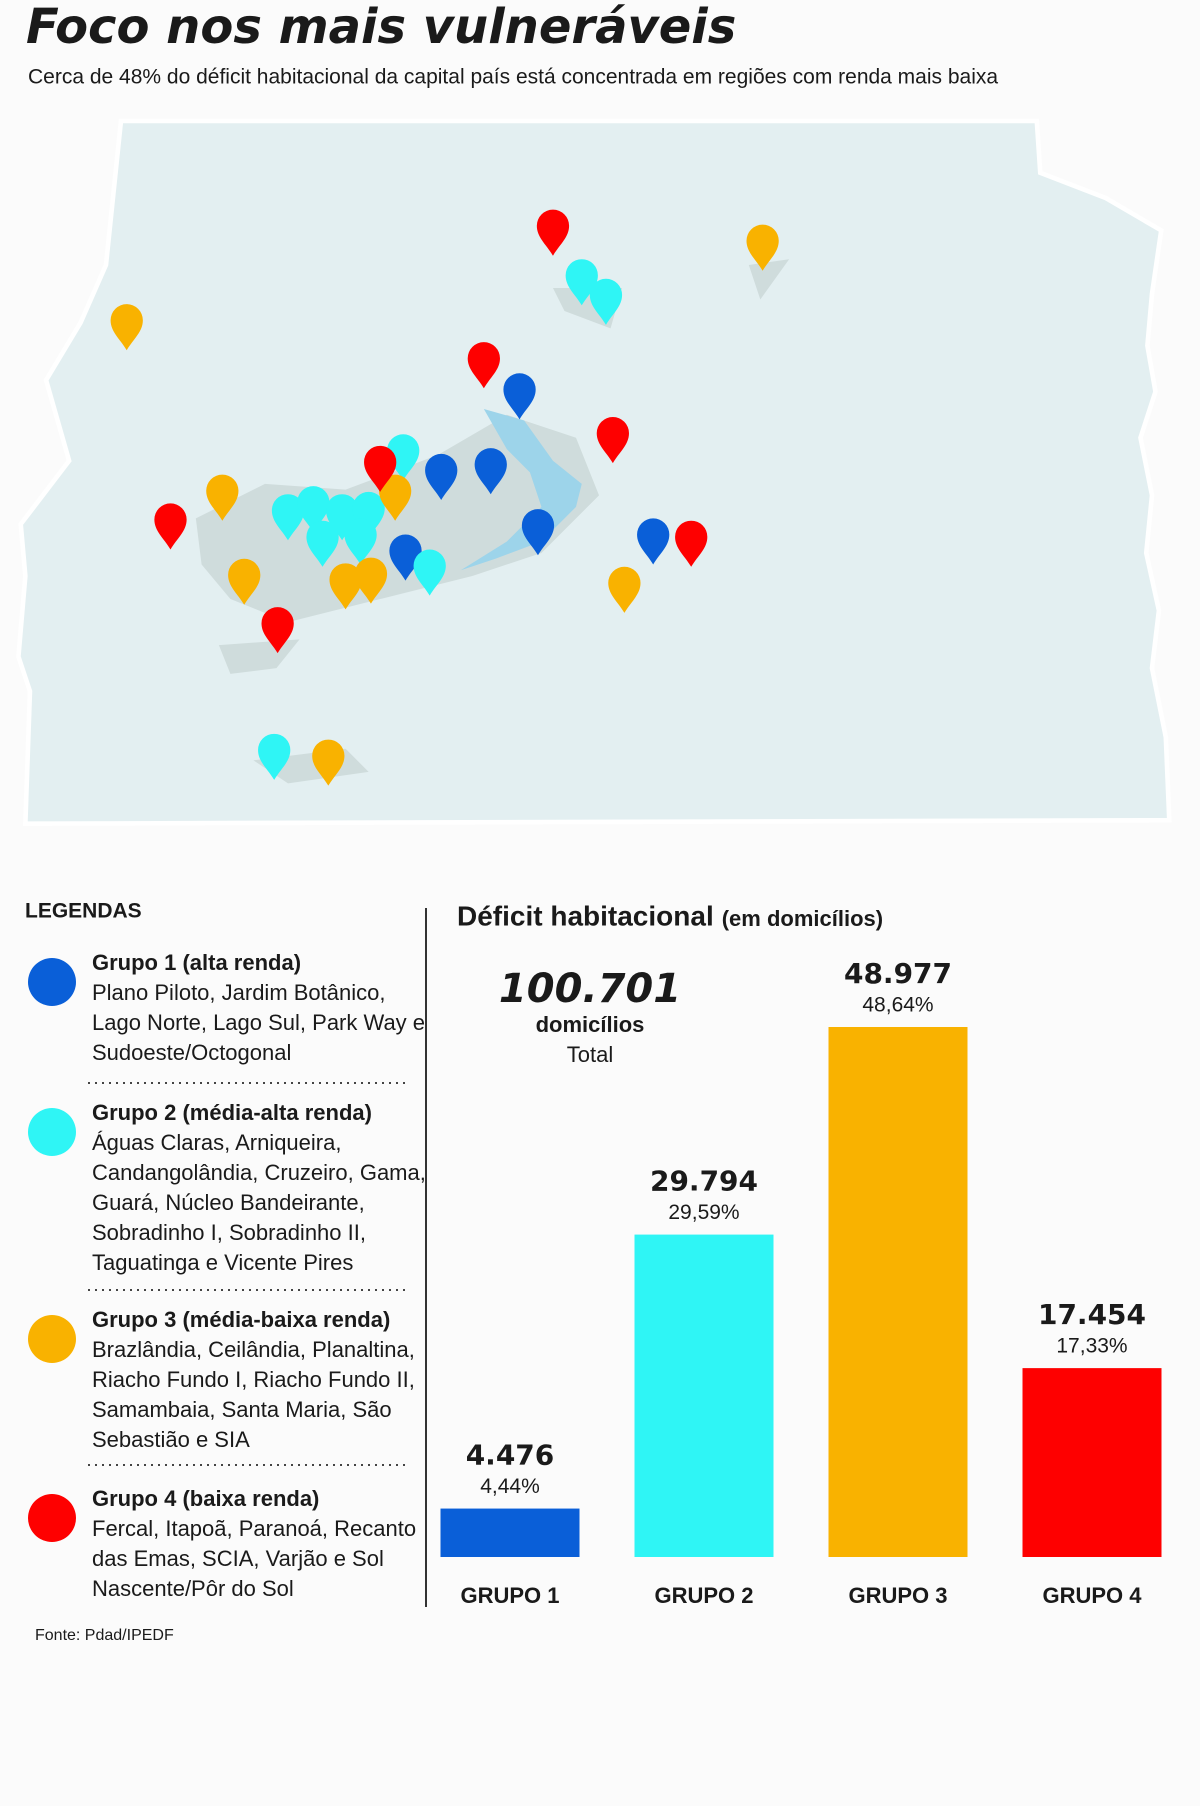 The height and width of the screenshot is (1806, 1200). What do you see at coordinates (216, 1142) in the screenshot?
I see `legend-text: Águas Claras, Arniqueira,` at bounding box center [216, 1142].